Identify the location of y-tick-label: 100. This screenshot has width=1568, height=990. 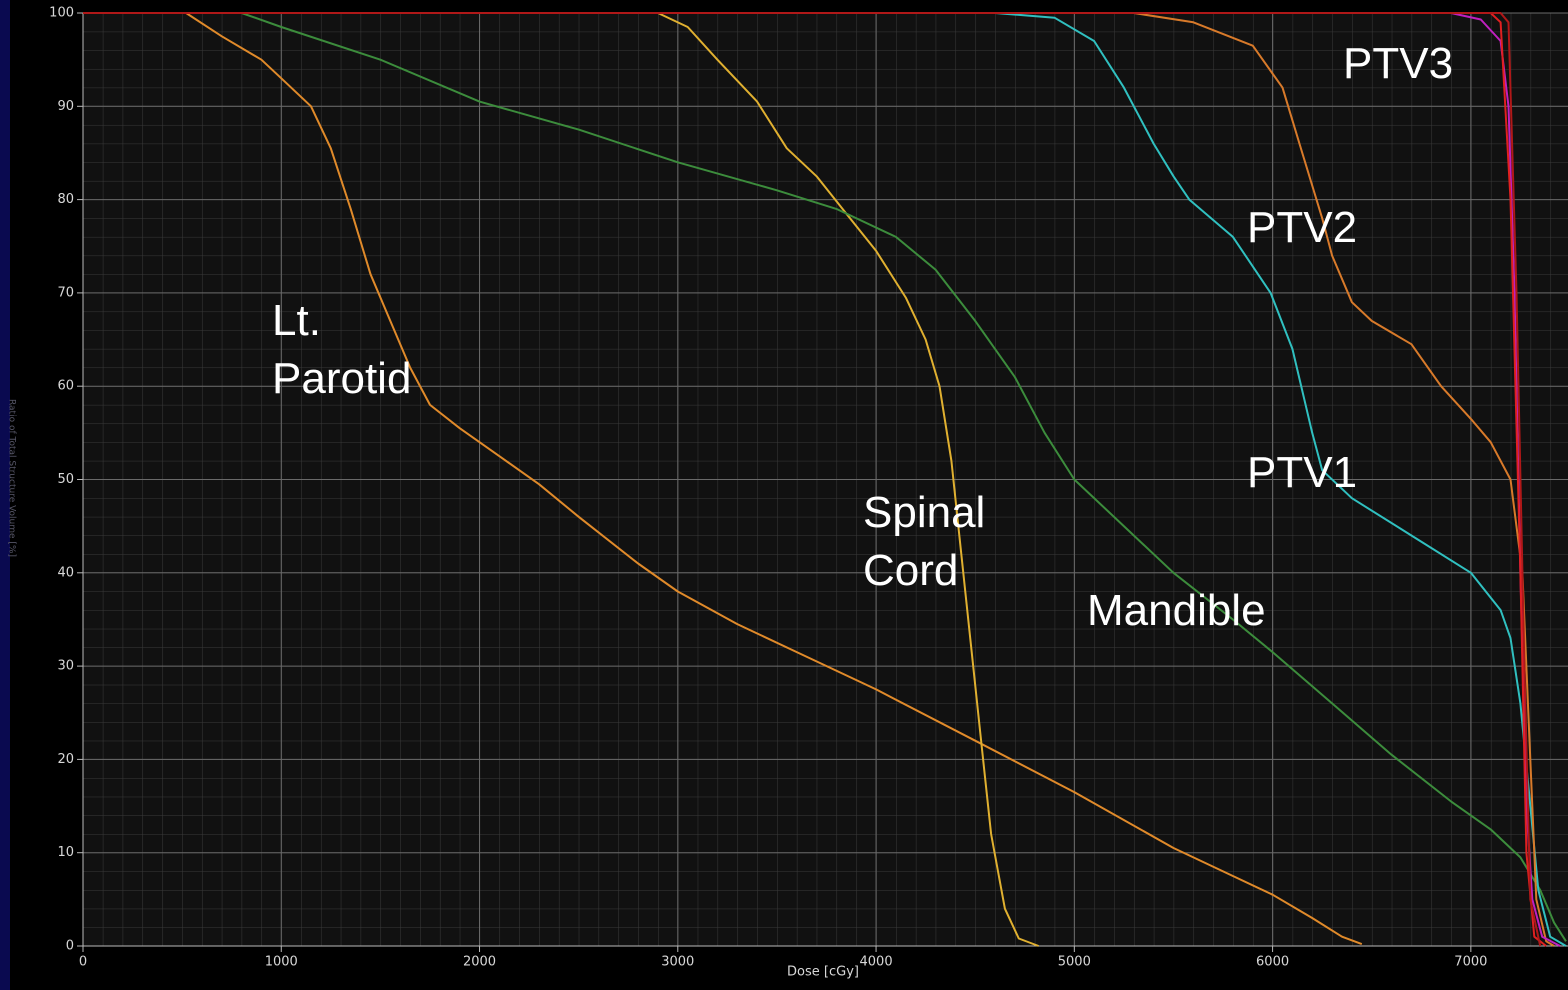
(61, 13).